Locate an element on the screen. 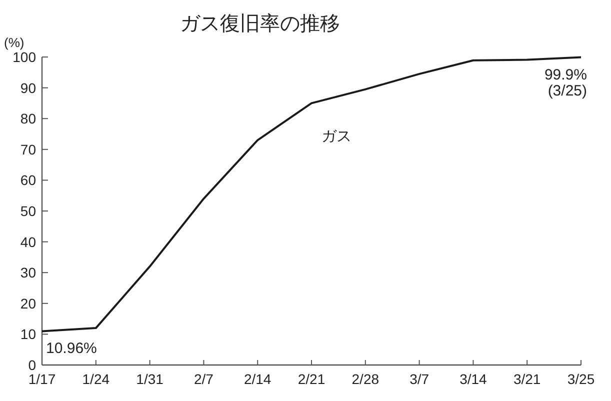  annotation: 10.96% is located at coordinates (71, 349).